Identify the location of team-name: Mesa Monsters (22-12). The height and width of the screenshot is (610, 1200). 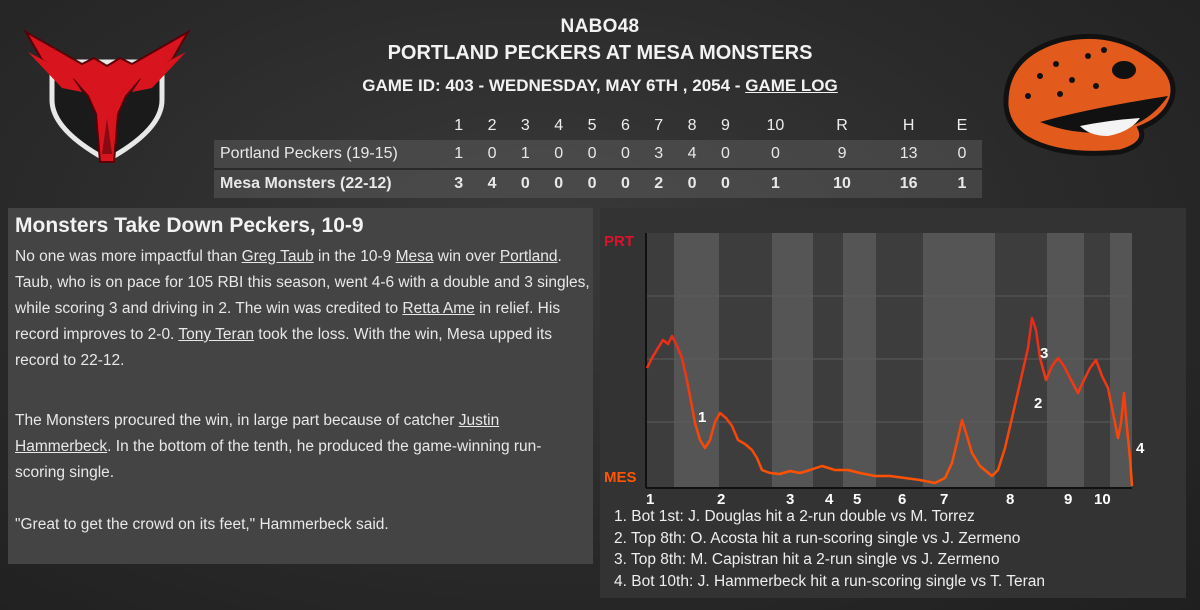
(306, 183).